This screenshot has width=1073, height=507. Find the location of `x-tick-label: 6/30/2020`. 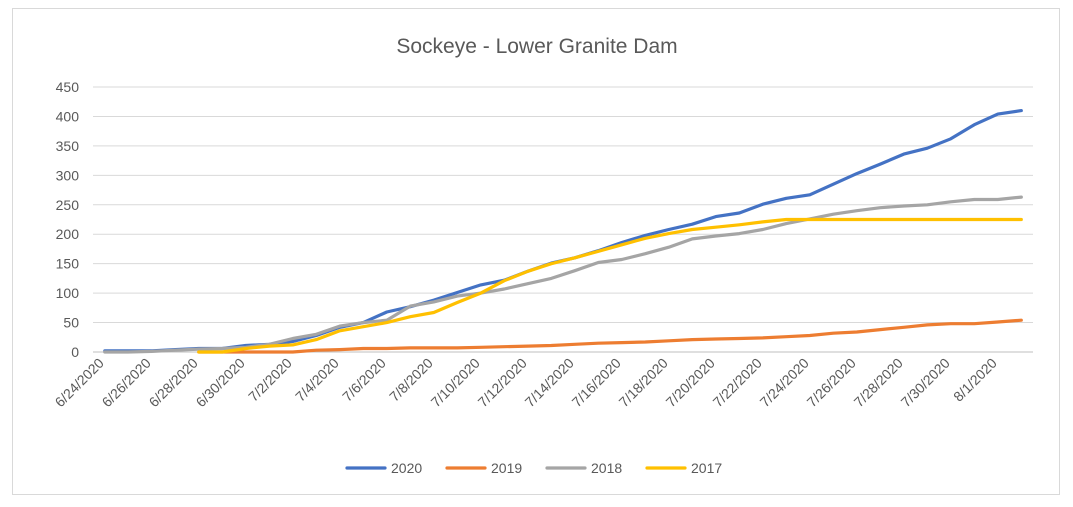

x-tick-label: 6/30/2020 is located at coordinates (221, 383).